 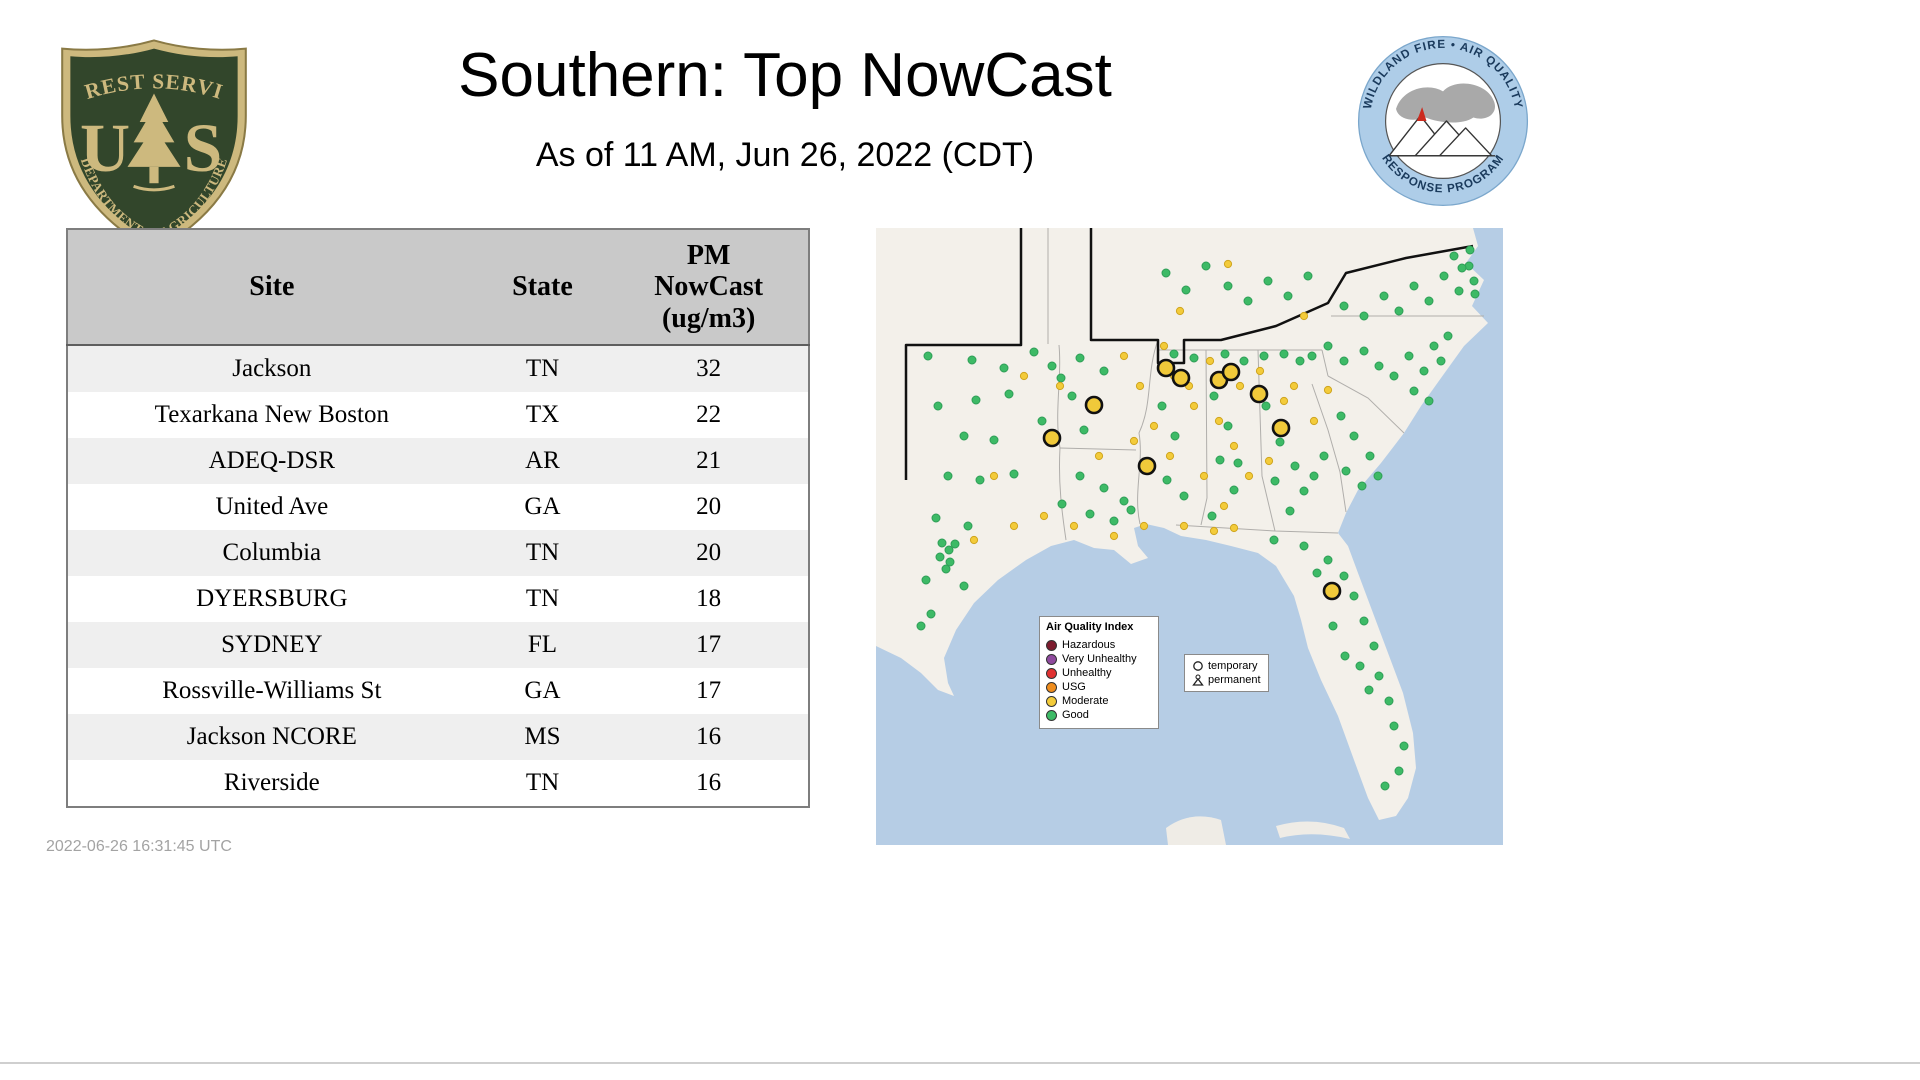 What do you see at coordinates (271, 783) in the screenshot?
I see `cell-site: Riverside` at bounding box center [271, 783].